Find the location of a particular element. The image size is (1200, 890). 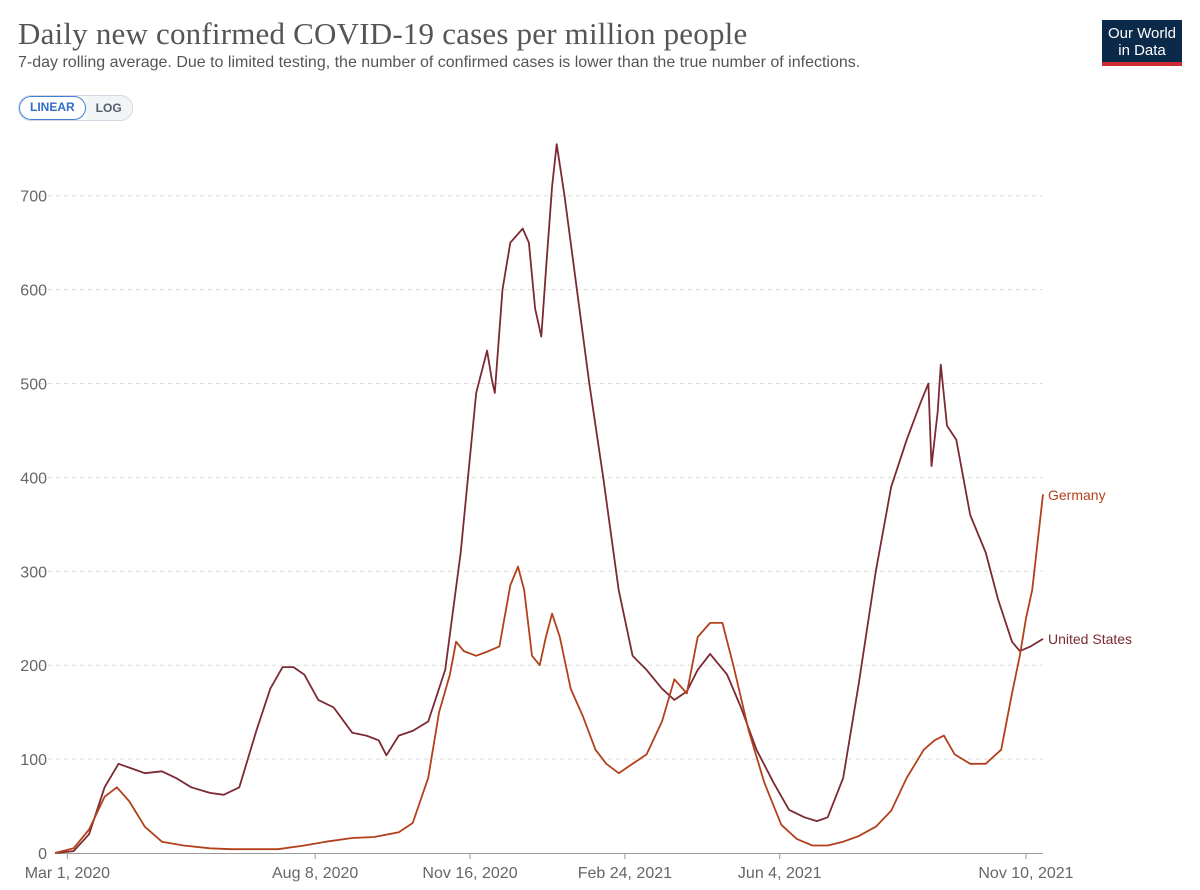

our-world-in-data-logo: Our World in Data is located at coordinates (1142, 43).